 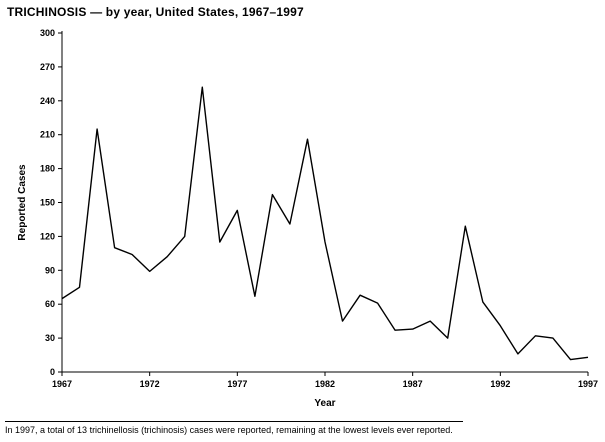 What do you see at coordinates (22, 202) in the screenshot?
I see `y-axis-label: Reported Cases` at bounding box center [22, 202].